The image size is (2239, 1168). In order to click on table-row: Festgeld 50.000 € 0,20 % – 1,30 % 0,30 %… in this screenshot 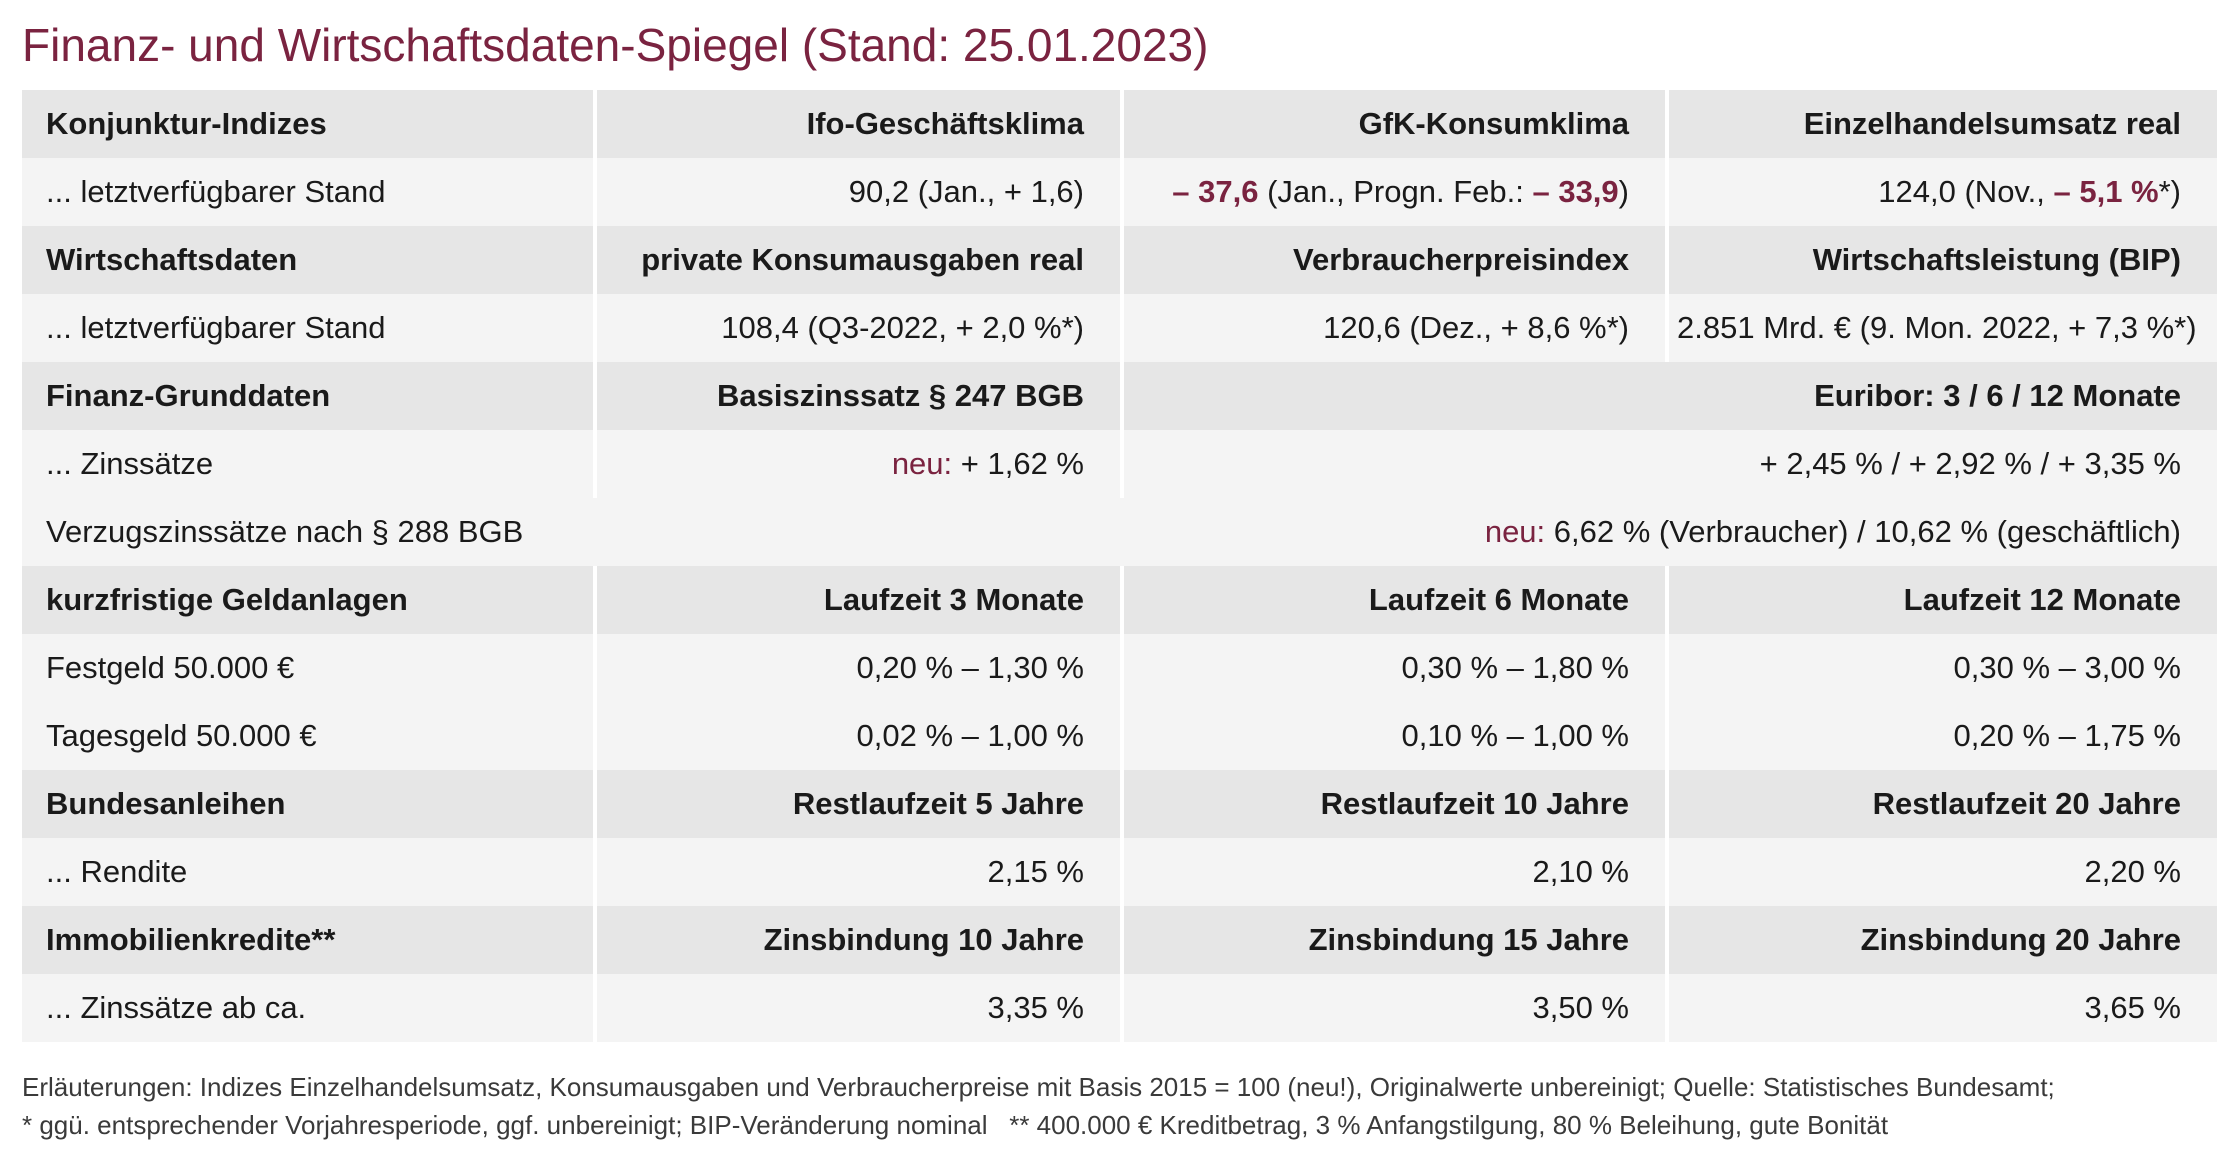, I will do `click(1119, 668)`.